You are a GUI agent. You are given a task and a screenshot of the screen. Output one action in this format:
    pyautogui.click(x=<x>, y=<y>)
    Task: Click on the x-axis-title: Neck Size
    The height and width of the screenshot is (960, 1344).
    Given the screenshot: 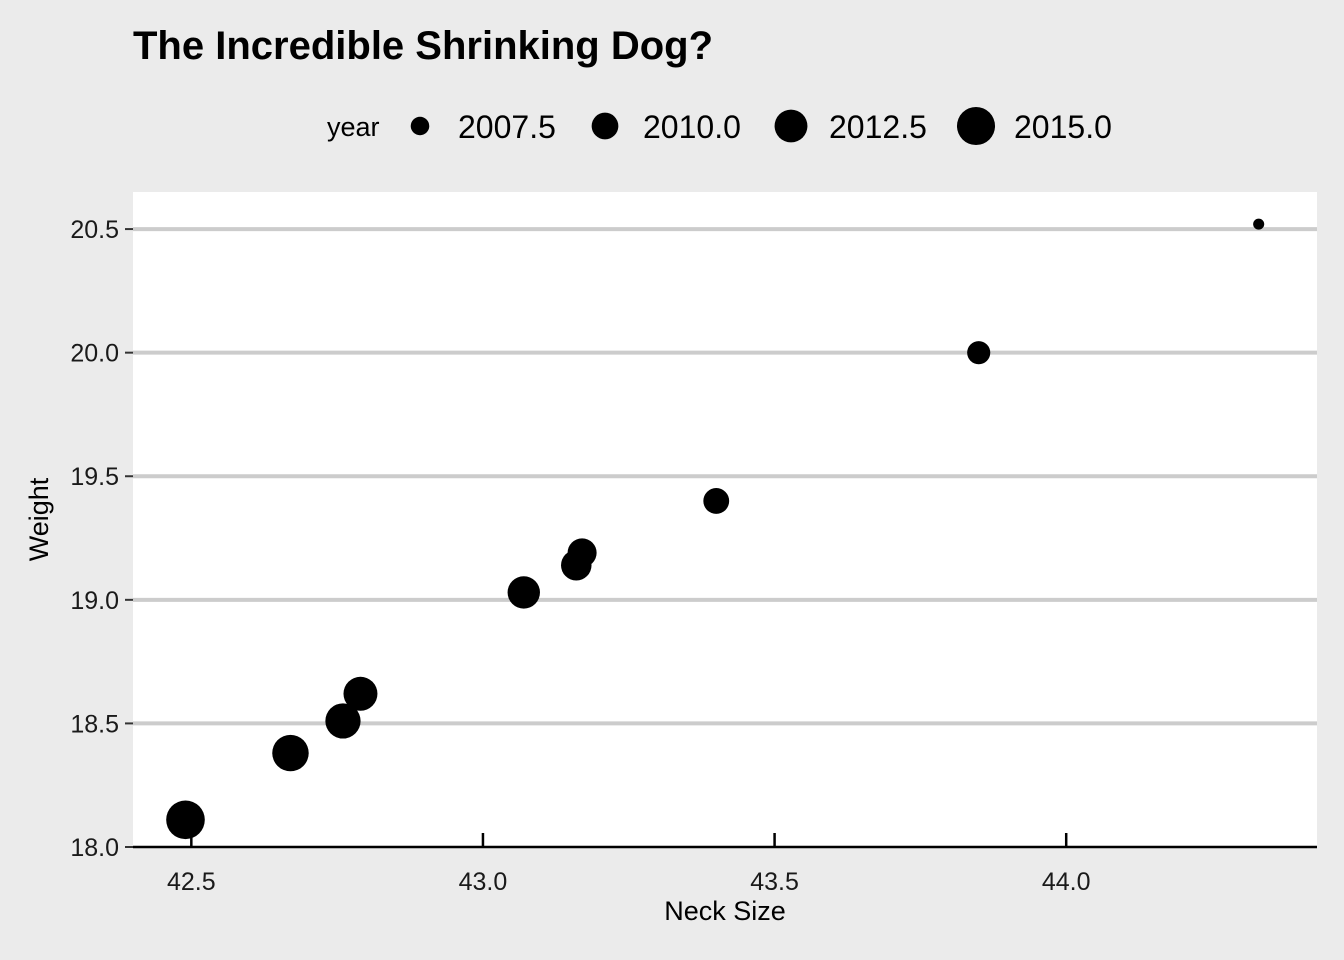 What is the action you would take?
    pyautogui.click(x=725, y=911)
    